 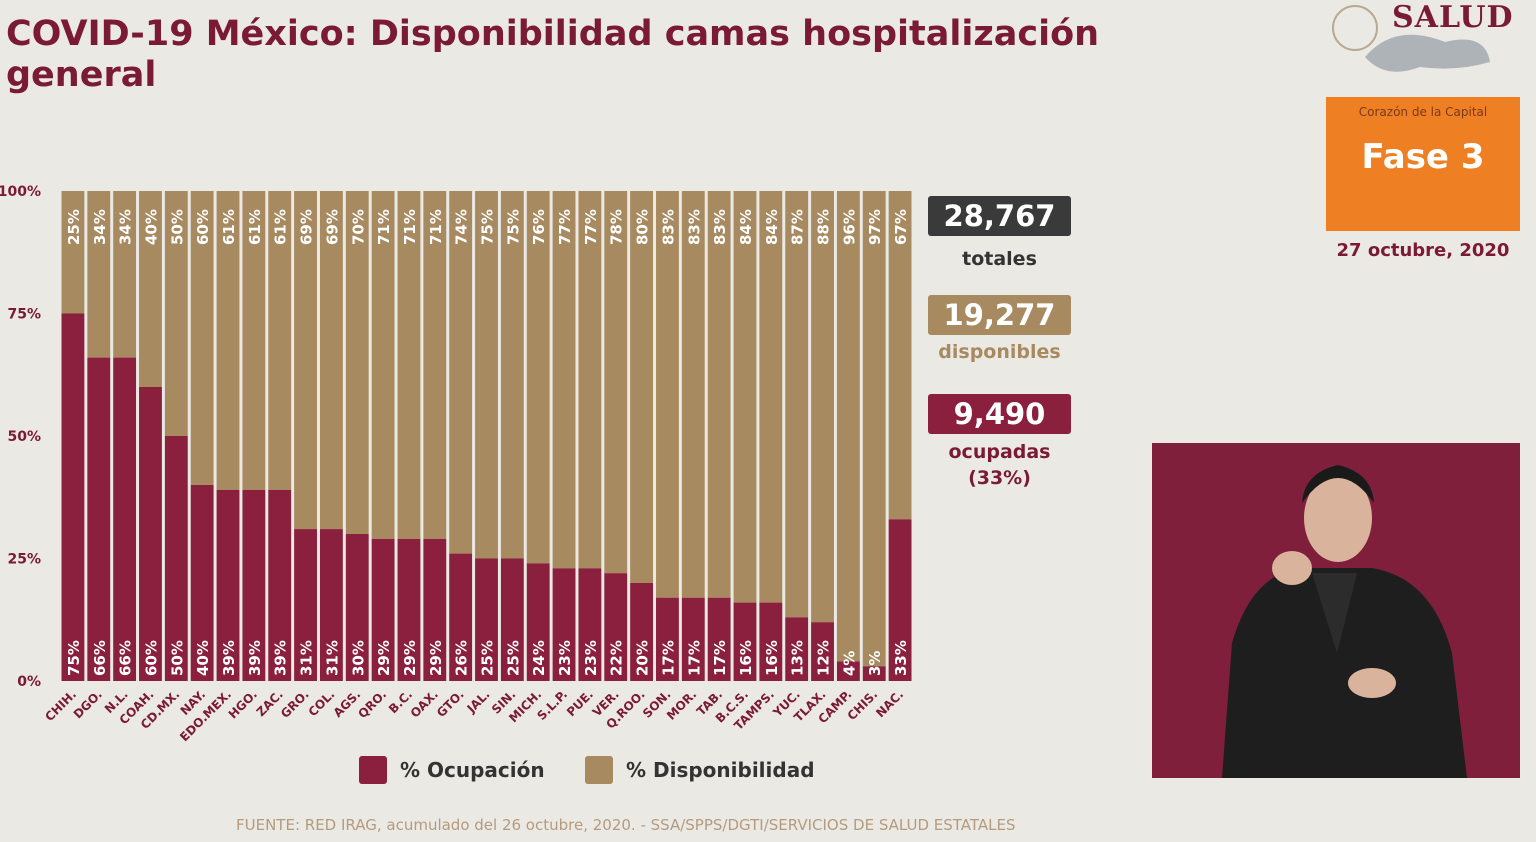 I want to click on phase-subtitle: Corazón de la Capital, so click(x=1423, y=112).